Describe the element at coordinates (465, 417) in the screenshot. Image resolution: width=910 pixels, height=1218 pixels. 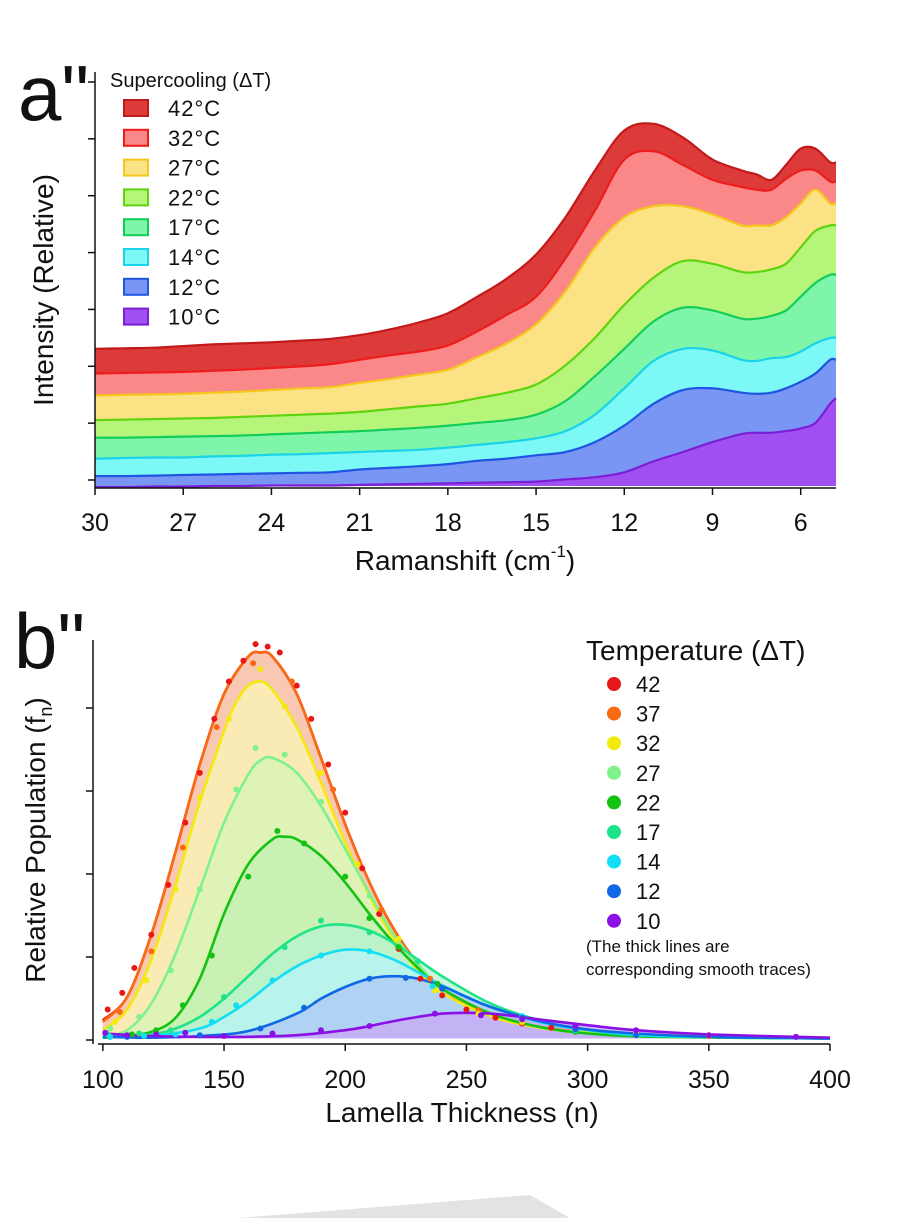
I see `spectrum-line-12C` at that location.